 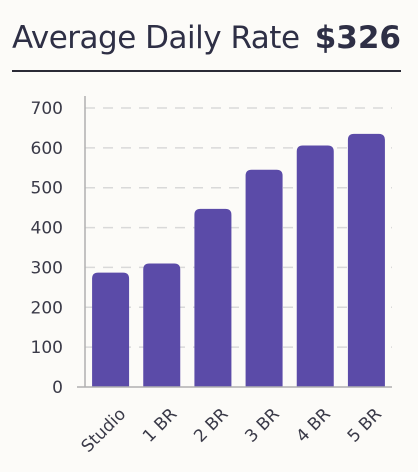 I want to click on bar-1-br, so click(x=162, y=325).